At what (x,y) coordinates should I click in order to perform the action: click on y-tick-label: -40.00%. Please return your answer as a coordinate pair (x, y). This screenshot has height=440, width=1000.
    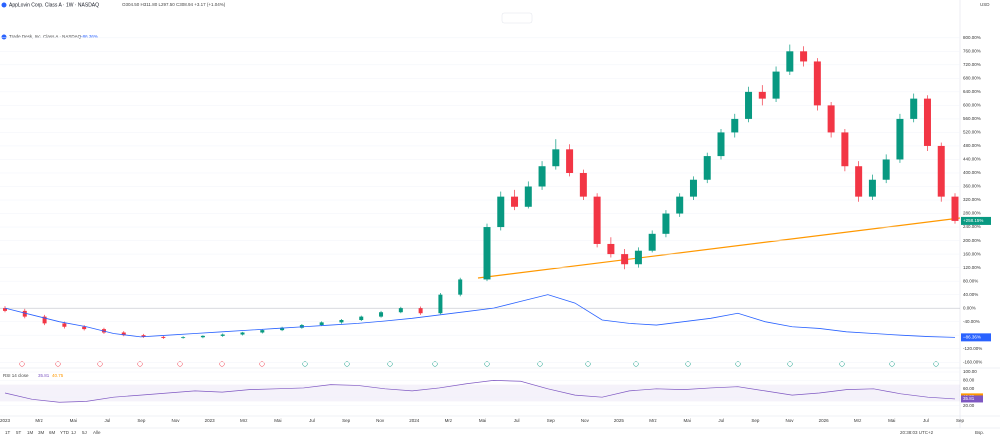
    Looking at the image, I should click on (971, 321).